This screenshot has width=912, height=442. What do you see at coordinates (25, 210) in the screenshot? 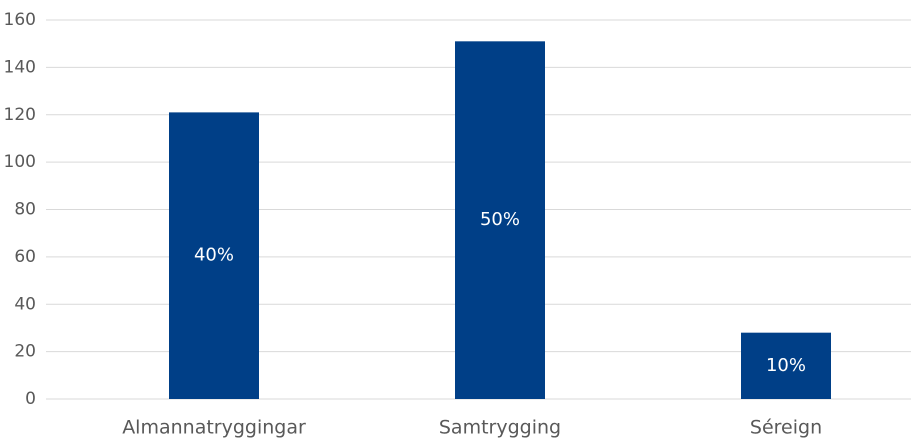
I see `y-tick-label: 80` at bounding box center [25, 210].